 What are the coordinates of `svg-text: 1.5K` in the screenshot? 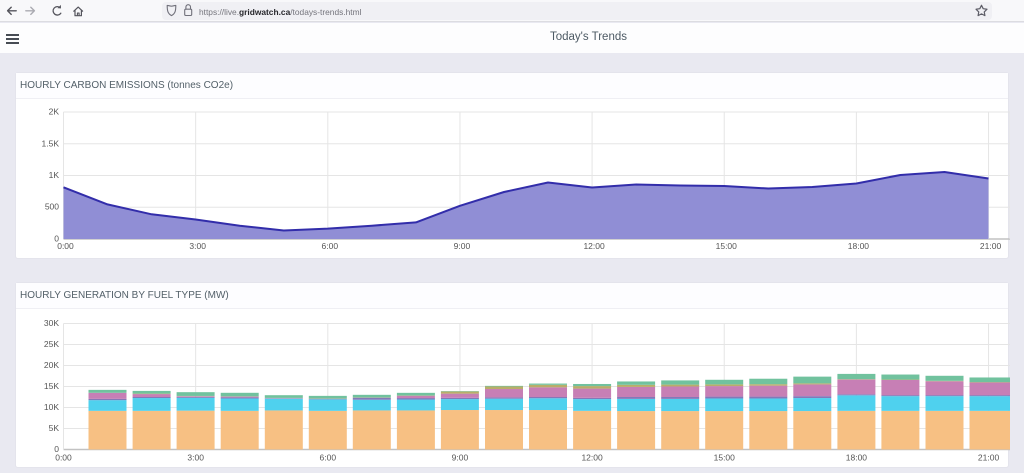 It's located at (51, 143).